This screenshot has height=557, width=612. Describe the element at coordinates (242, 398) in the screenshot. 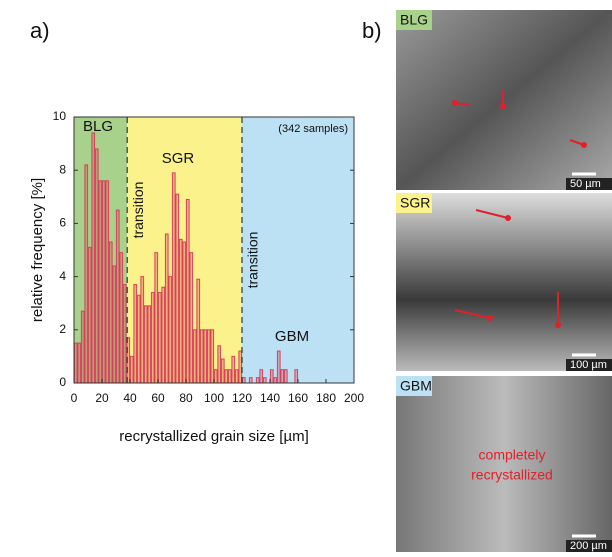

I see `x-tick-label: 120` at that location.